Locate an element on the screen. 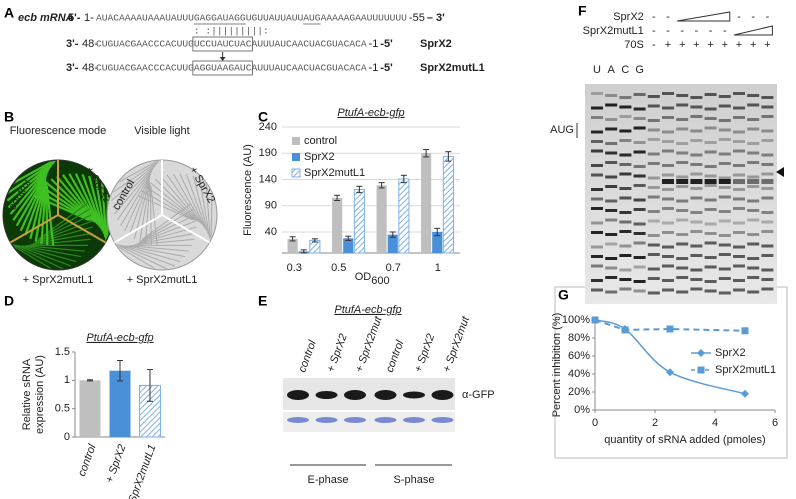  lane-label: G is located at coordinates (639, 70).